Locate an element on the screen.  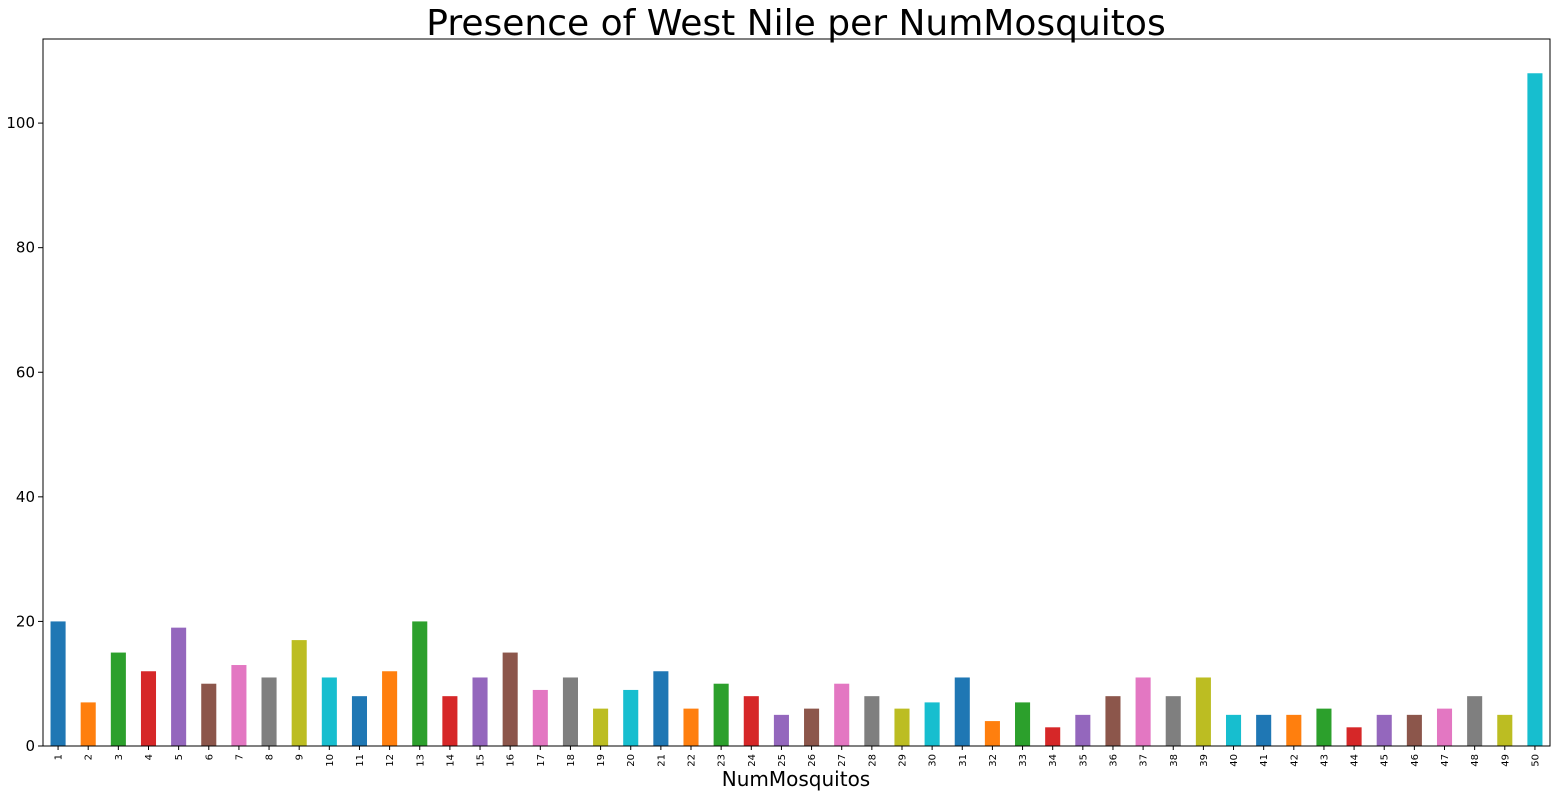
y-tick-label: 100 is located at coordinates (20, 123).